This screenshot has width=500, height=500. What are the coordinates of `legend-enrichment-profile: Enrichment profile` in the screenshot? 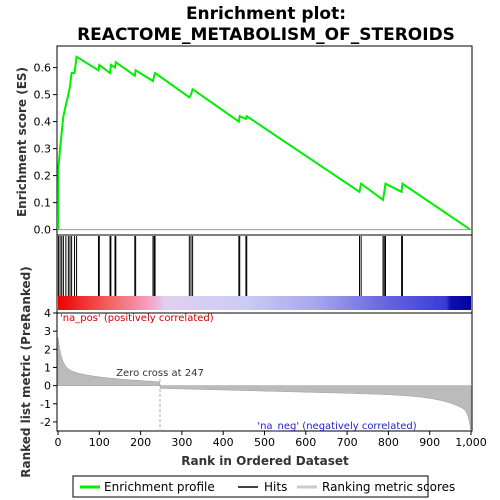 It's located at (159, 487).